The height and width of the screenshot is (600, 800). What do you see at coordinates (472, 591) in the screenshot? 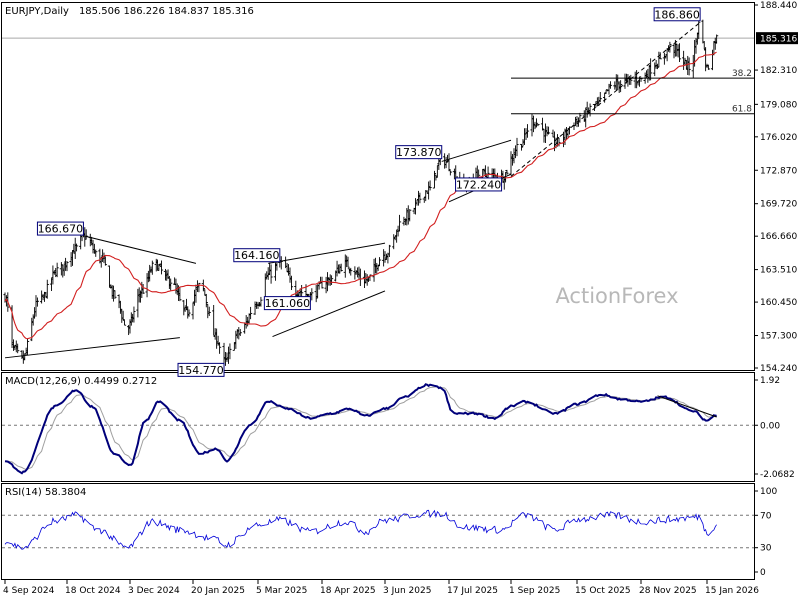
I see `x-axis-tick: 17 Jul 2025` at bounding box center [472, 591].